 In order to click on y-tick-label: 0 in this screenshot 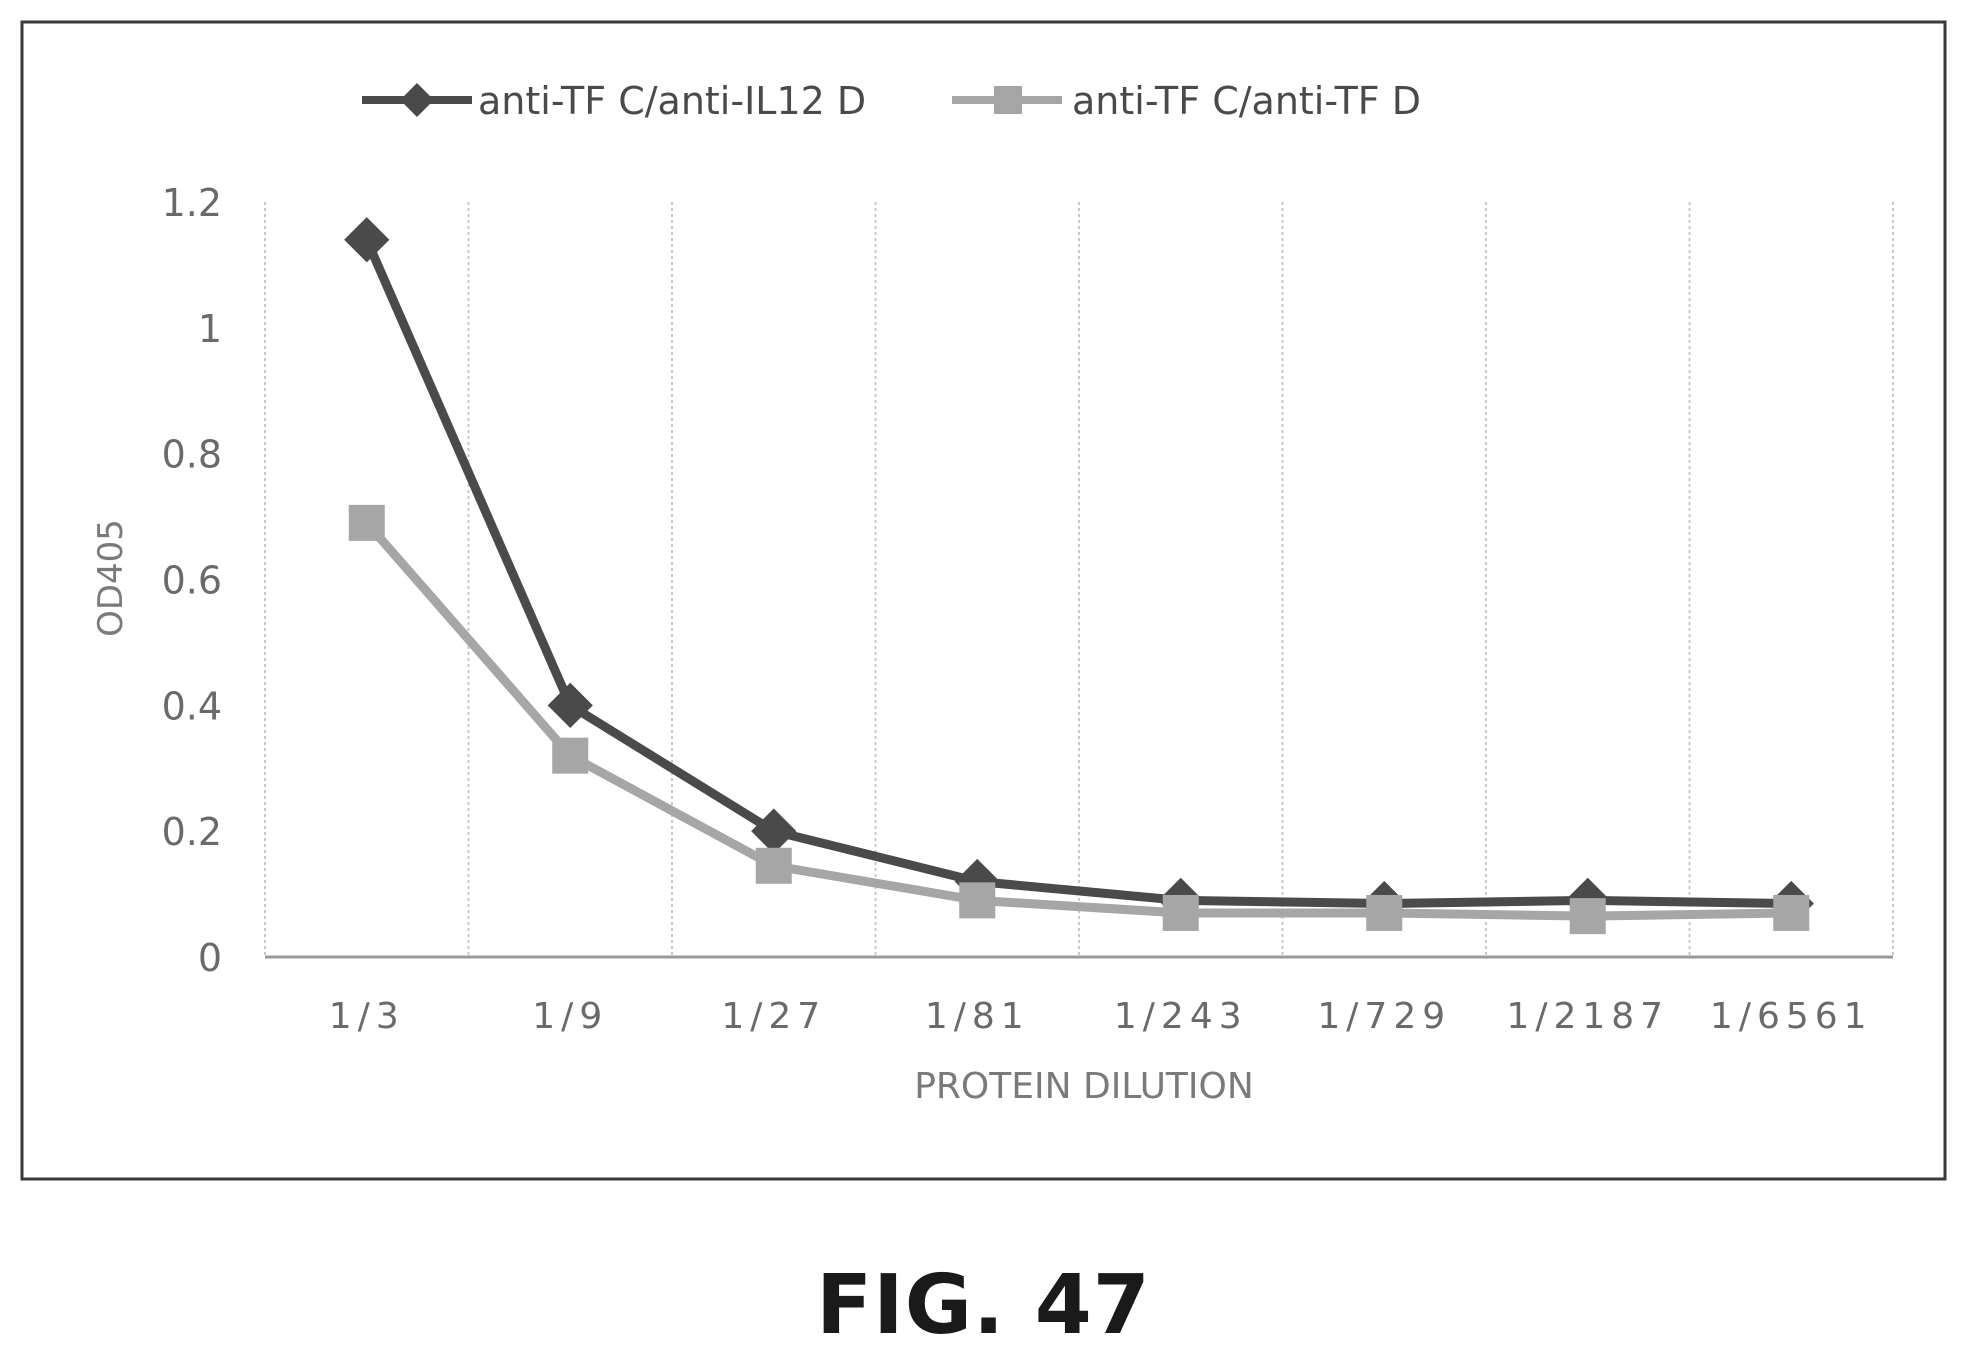, I will do `click(210, 958)`.